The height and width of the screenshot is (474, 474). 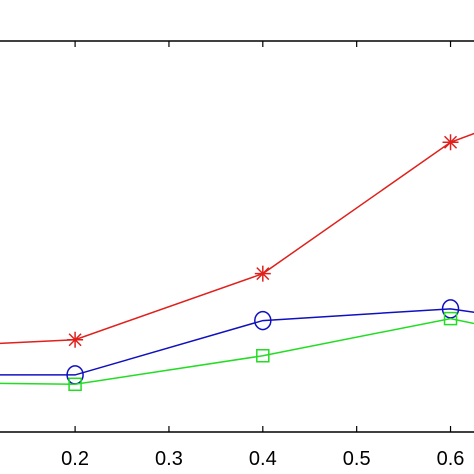 I want to click on x-tick-label: 0.3, so click(x=169, y=459).